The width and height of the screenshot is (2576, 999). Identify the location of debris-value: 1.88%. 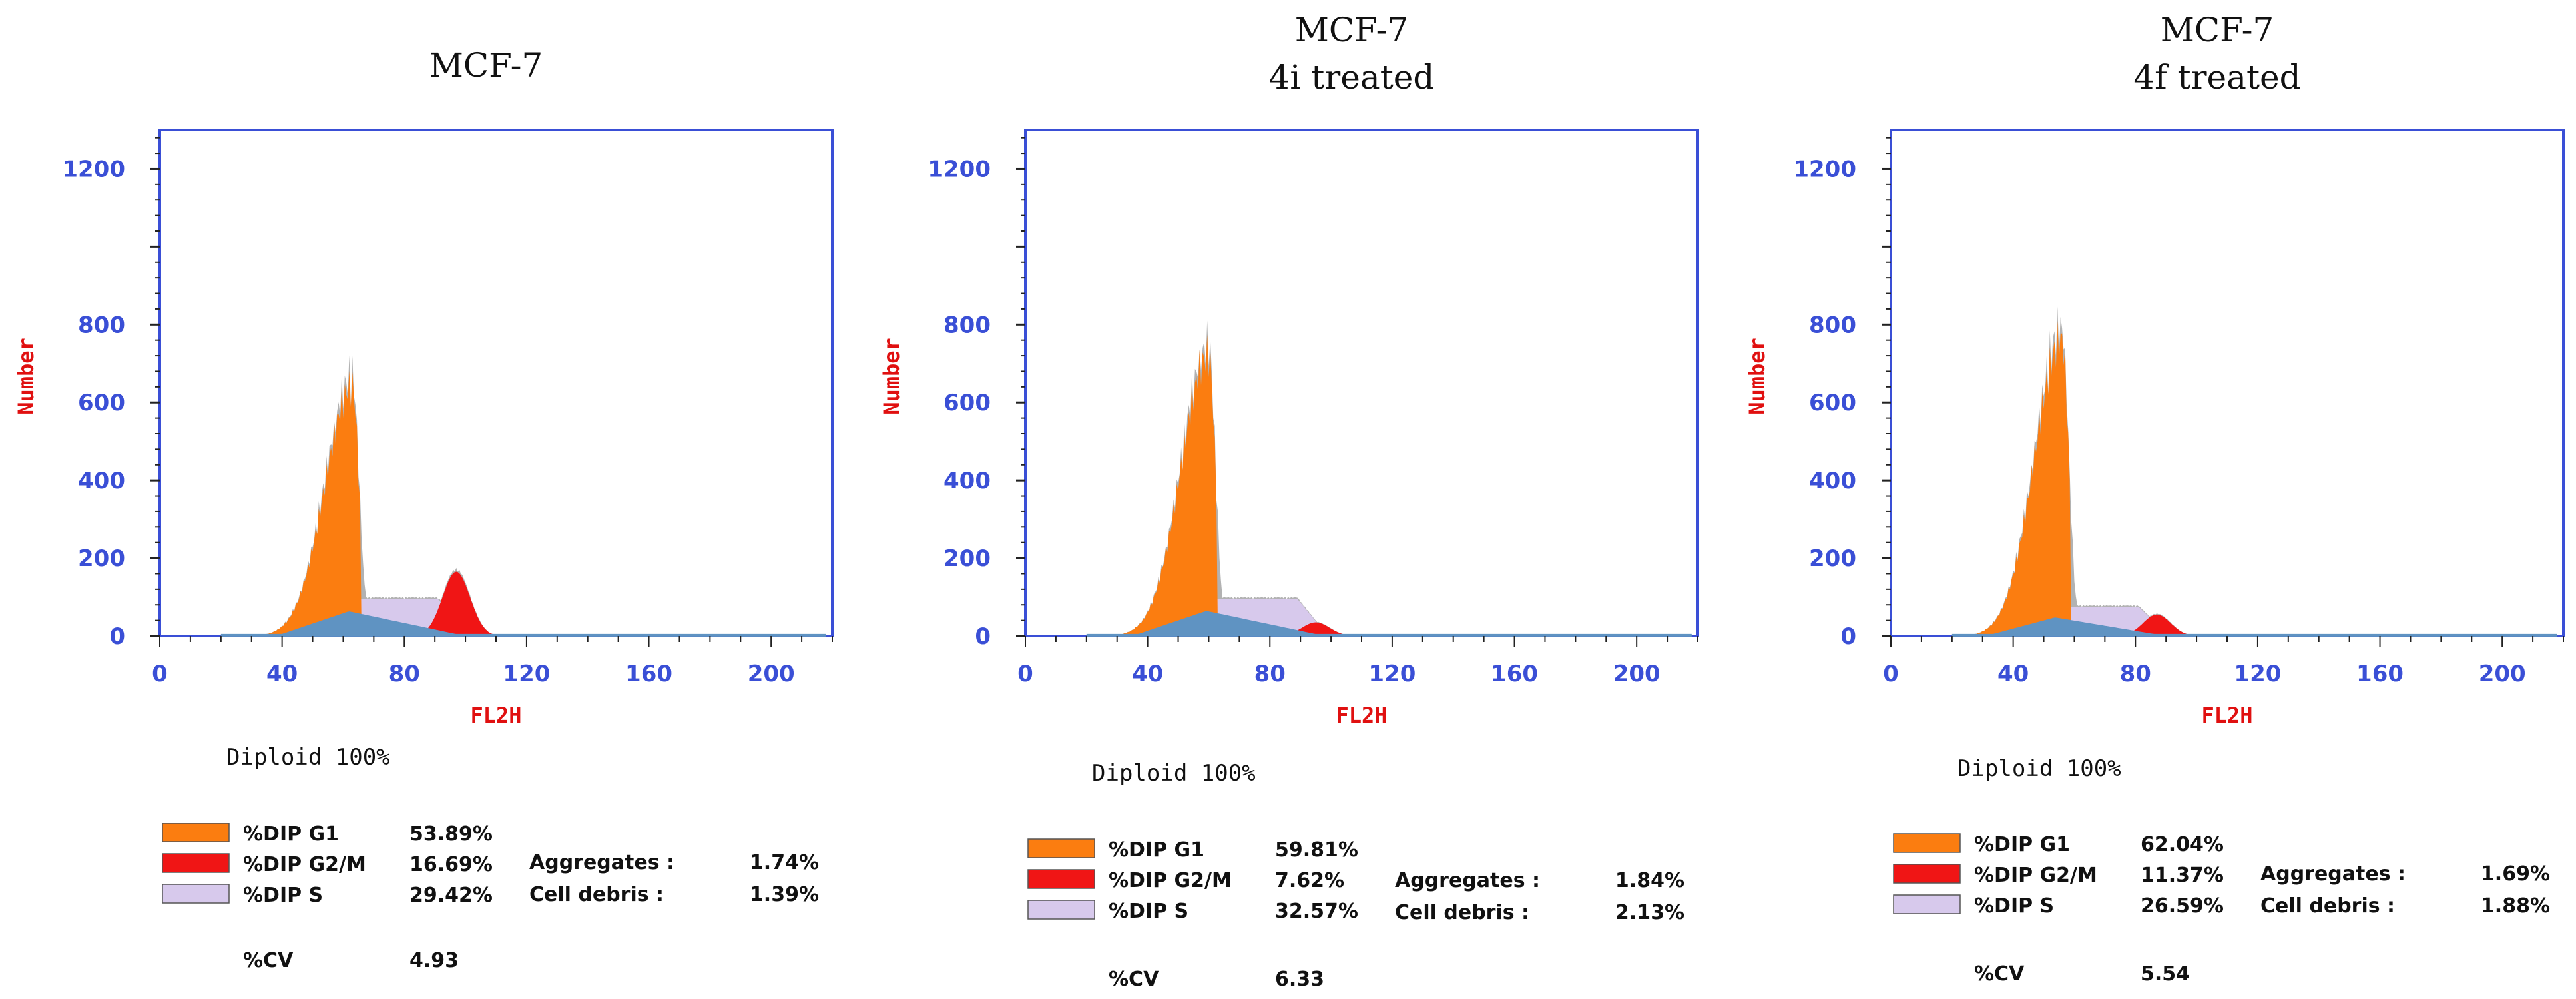
(2515, 906).